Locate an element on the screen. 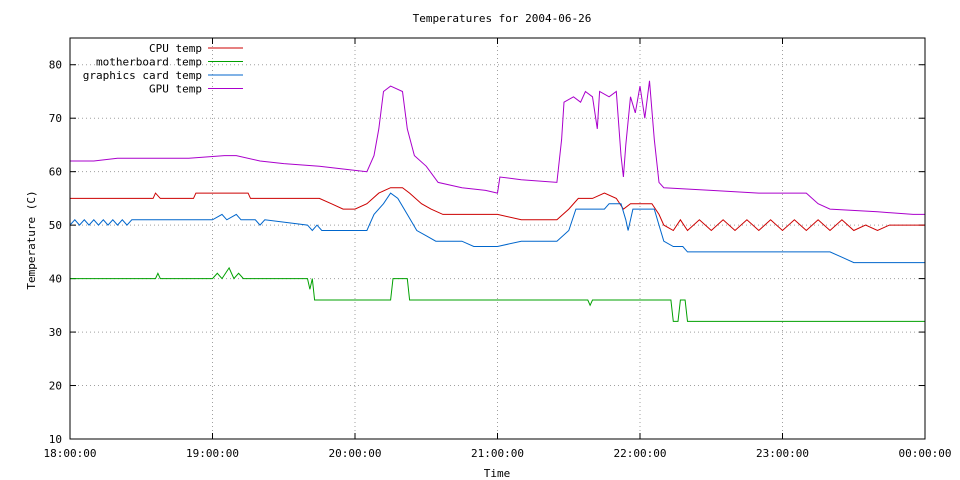 The width and height of the screenshot is (960, 480). y-tick-label: 80 is located at coordinates (55, 65).